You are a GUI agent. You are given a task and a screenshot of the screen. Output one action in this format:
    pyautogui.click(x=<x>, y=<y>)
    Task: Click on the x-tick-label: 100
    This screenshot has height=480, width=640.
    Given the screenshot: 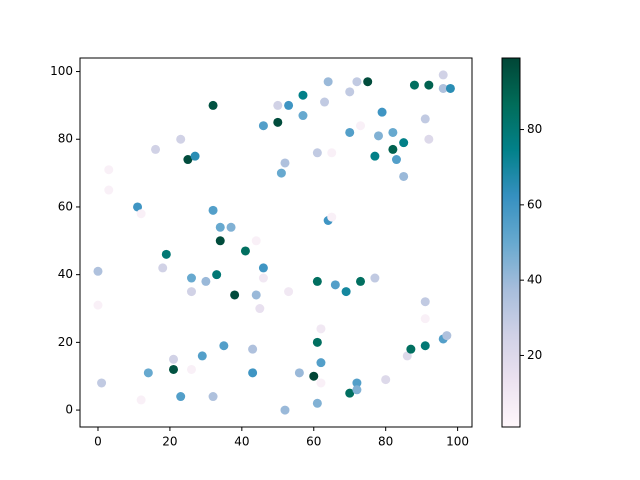 What is the action you would take?
    pyautogui.click(x=457, y=442)
    